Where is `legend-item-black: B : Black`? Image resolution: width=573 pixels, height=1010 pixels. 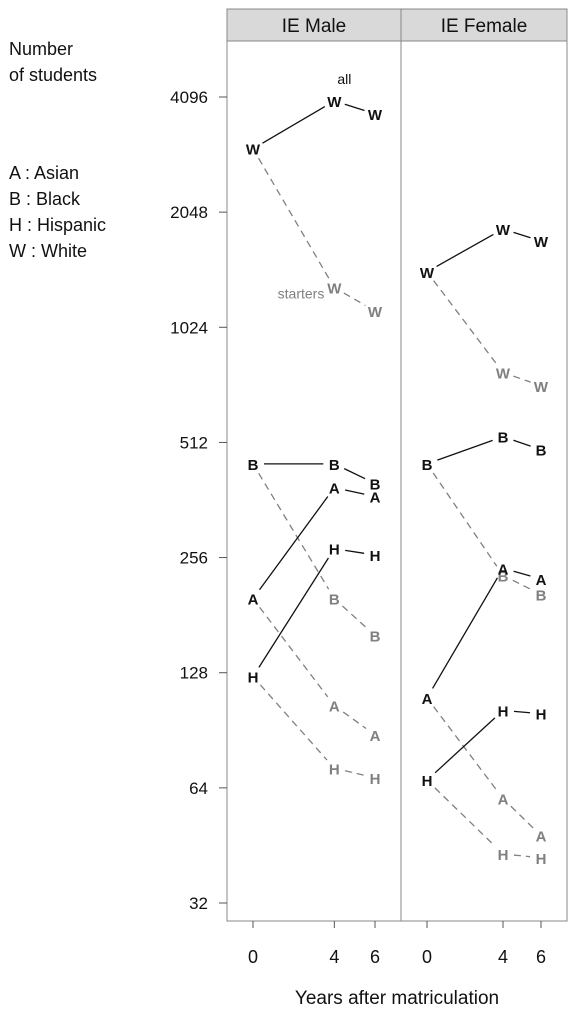
legend-item-black: B : Black is located at coordinates (45, 199).